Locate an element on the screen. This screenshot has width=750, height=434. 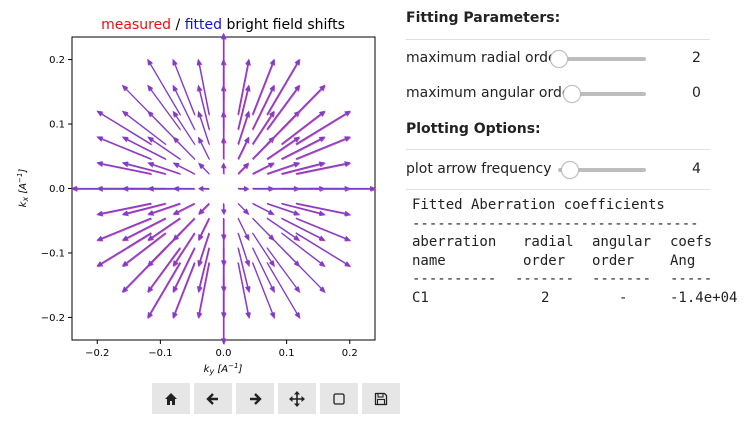
radial-order-row: maximum radial order 2 is located at coordinates (571, 59).